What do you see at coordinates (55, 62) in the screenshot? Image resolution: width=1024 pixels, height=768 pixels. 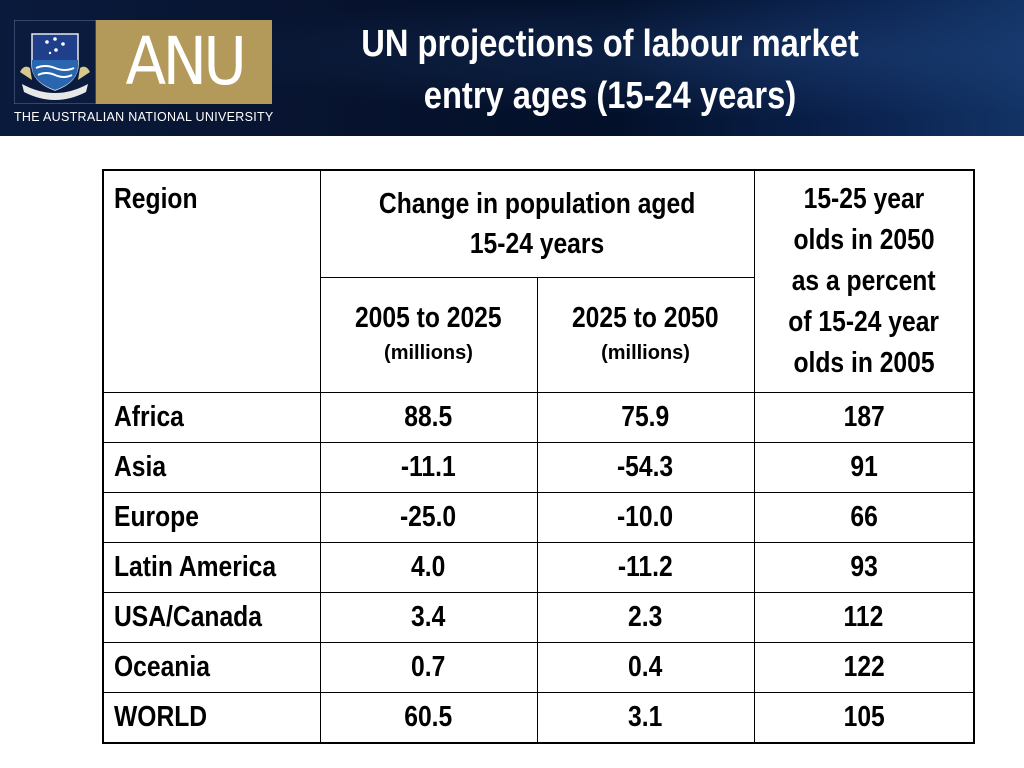 I see `anu-crest-icon` at bounding box center [55, 62].